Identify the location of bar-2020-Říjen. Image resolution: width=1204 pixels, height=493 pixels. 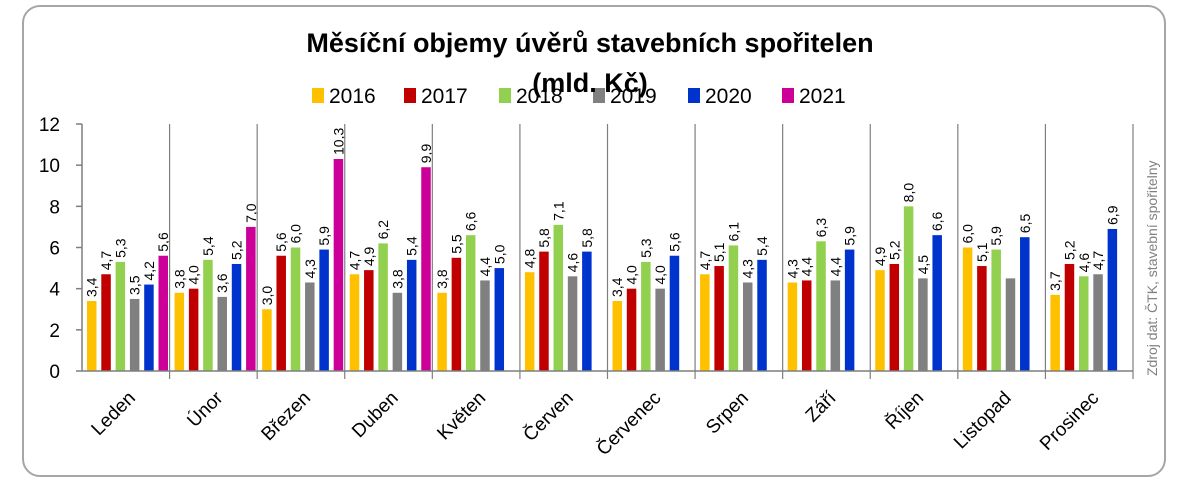
(937, 303).